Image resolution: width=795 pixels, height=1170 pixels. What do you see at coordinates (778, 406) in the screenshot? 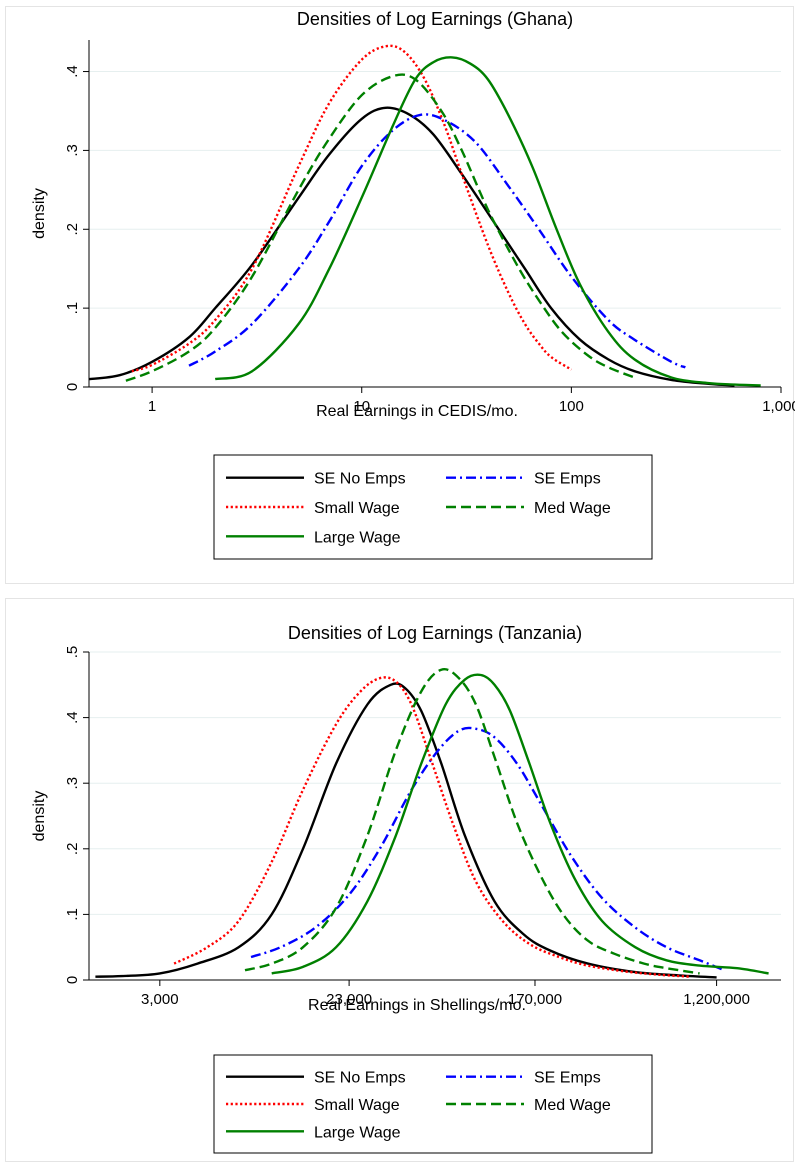
I see `x-tick-label: 1,000` at bounding box center [778, 406].